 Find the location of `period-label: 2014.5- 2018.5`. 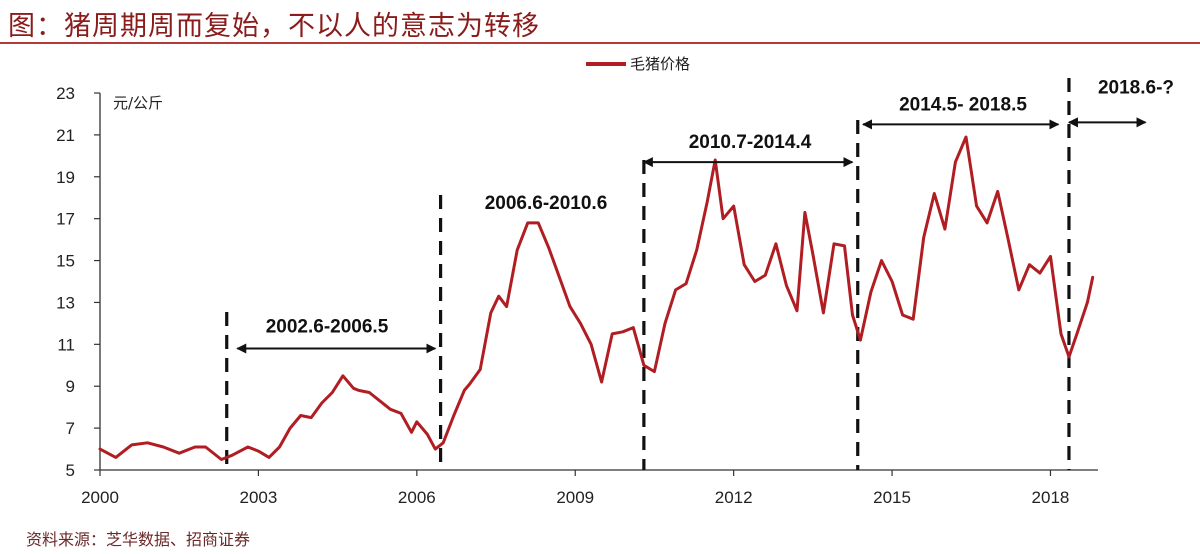

period-label: 2014.5- 2018.5 is located at coordinates (963, 104).